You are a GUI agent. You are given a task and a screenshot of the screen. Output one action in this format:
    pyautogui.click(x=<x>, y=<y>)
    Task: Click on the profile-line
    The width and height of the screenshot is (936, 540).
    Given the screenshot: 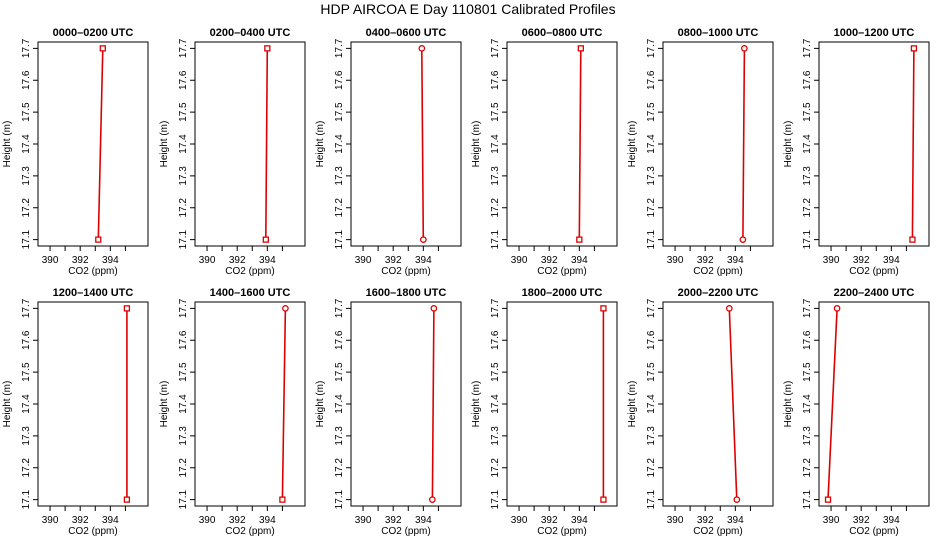 What is the action you would take?
    pyautogui.click(x=267, y=144)
    